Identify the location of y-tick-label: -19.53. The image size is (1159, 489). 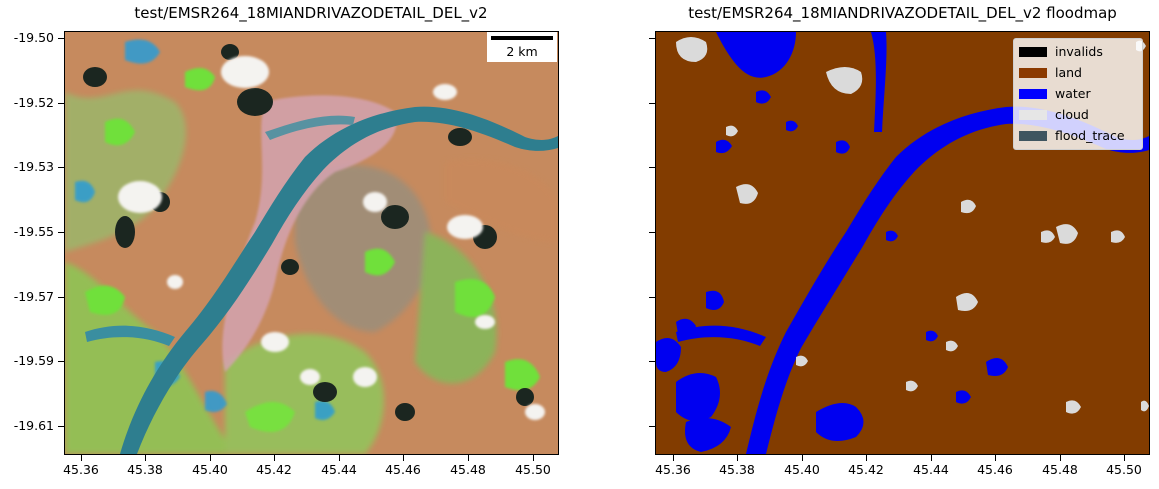
(33, 166).